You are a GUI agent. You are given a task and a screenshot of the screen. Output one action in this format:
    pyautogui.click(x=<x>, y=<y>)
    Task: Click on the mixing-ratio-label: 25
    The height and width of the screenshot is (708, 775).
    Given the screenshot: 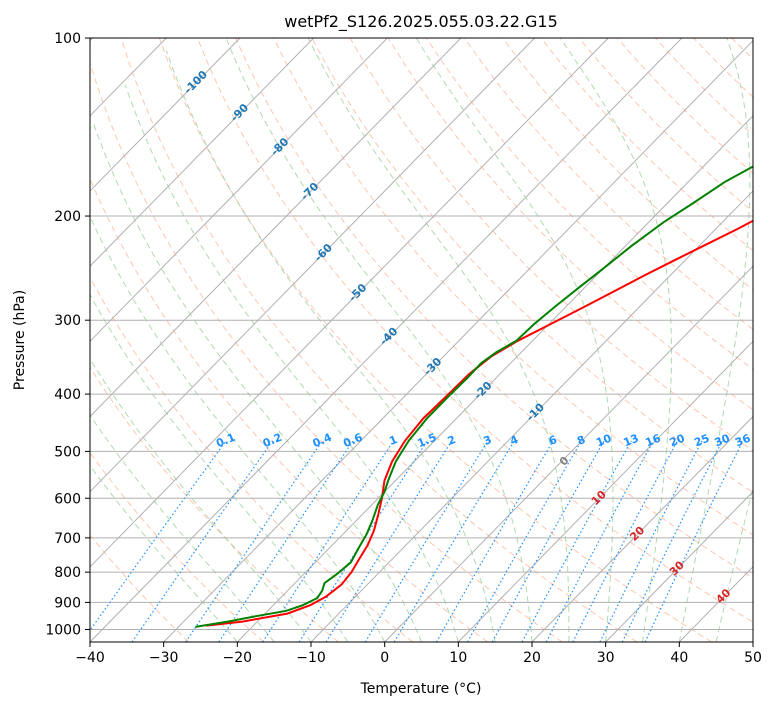 What is the action you would take?
    pyautogui.click(x=701, y=441)
    